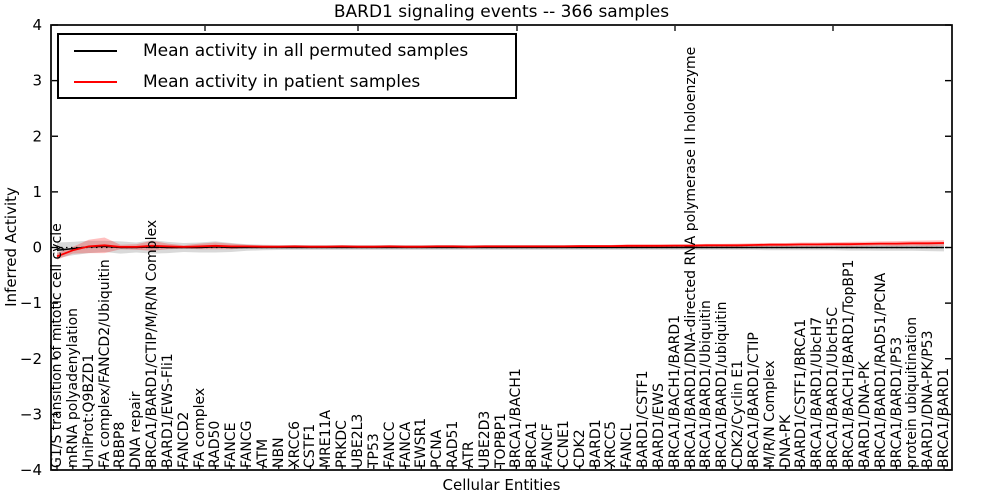 This screenshot has height=500, width=1000. Describe the element at coordinates (262, 453) in the screenshot. I see `x-tick-label: ATM` at that location.